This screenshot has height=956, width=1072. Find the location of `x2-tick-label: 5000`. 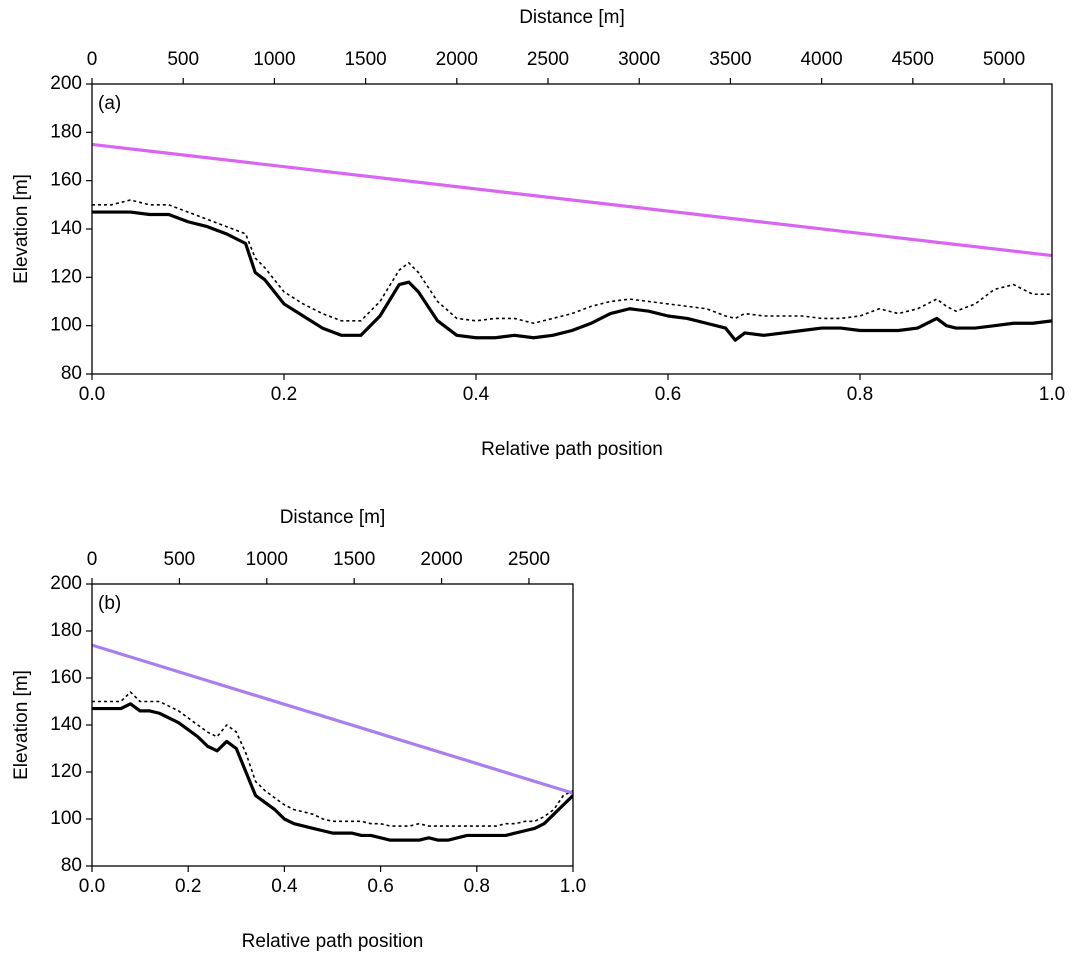

x2-tick-label: 5000 is located at coordinates (1004, 59).